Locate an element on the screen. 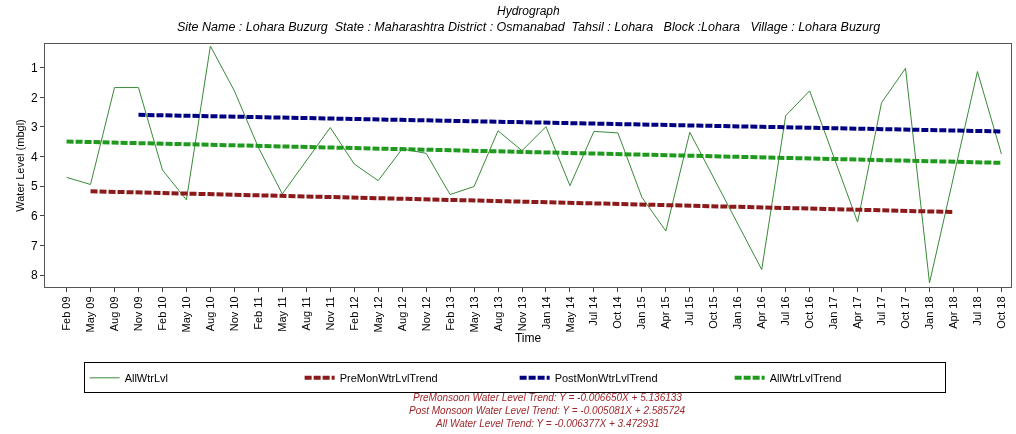 The height and width of the screenshot is (434, 1016). x-tick-label: Oct 14 is located at coordinates (617, 312).